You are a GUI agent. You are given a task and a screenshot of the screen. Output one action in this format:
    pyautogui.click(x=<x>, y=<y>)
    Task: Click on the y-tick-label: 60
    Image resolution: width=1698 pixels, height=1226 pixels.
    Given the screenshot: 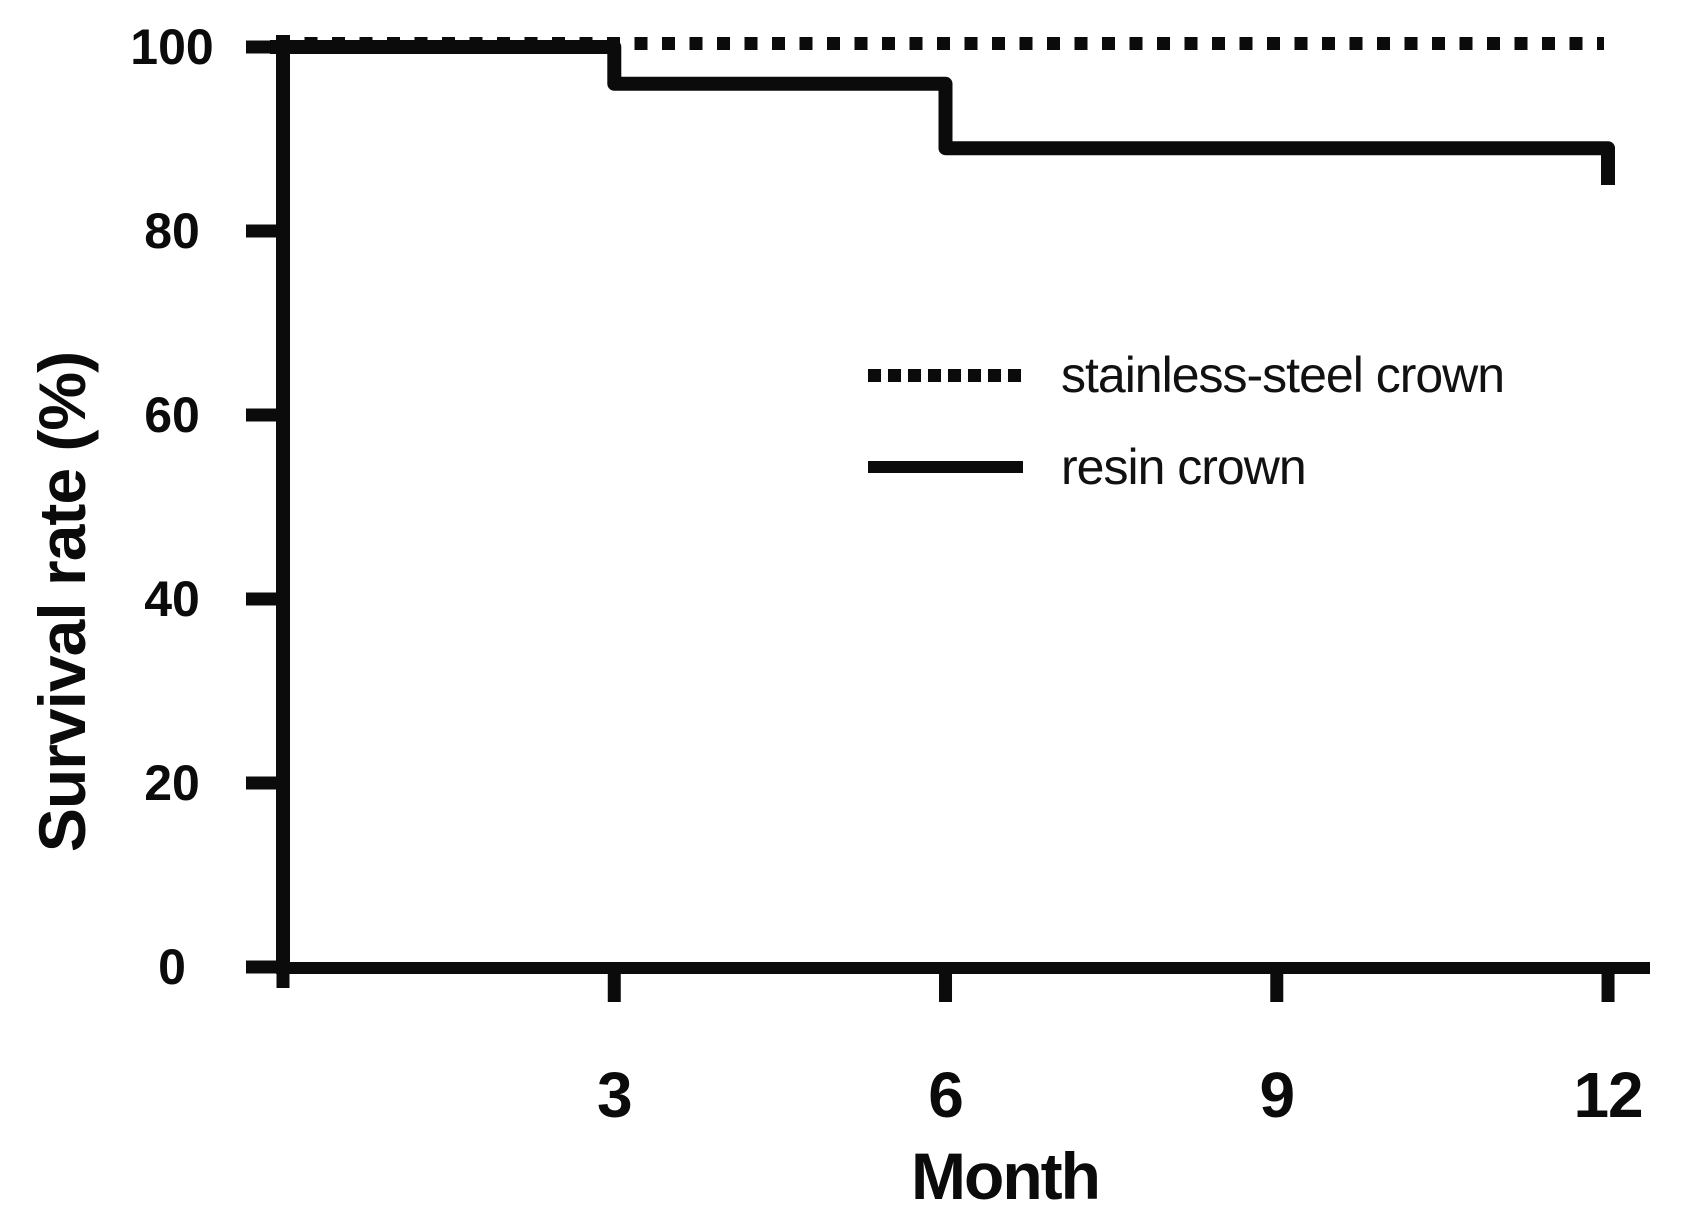 What is the action you would take?
    pyautogui.click(x=172, y=415)
    